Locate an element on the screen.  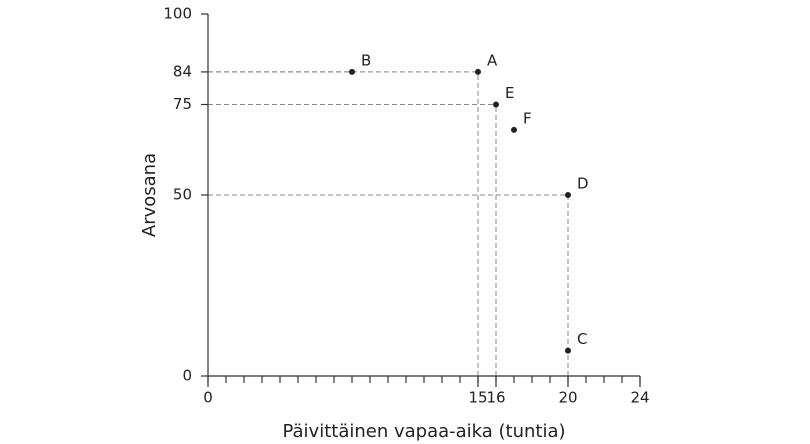
point-label: C is located at coordinates (582, 339).